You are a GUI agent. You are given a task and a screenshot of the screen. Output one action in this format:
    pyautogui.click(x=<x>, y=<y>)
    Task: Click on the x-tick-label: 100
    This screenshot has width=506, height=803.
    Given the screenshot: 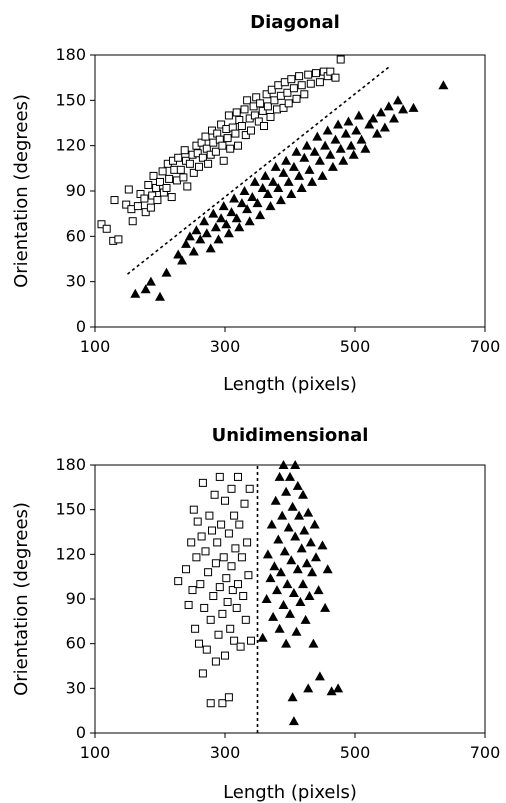 What is the action you would take?
    pyautogui.click(x=95, y=346)
    